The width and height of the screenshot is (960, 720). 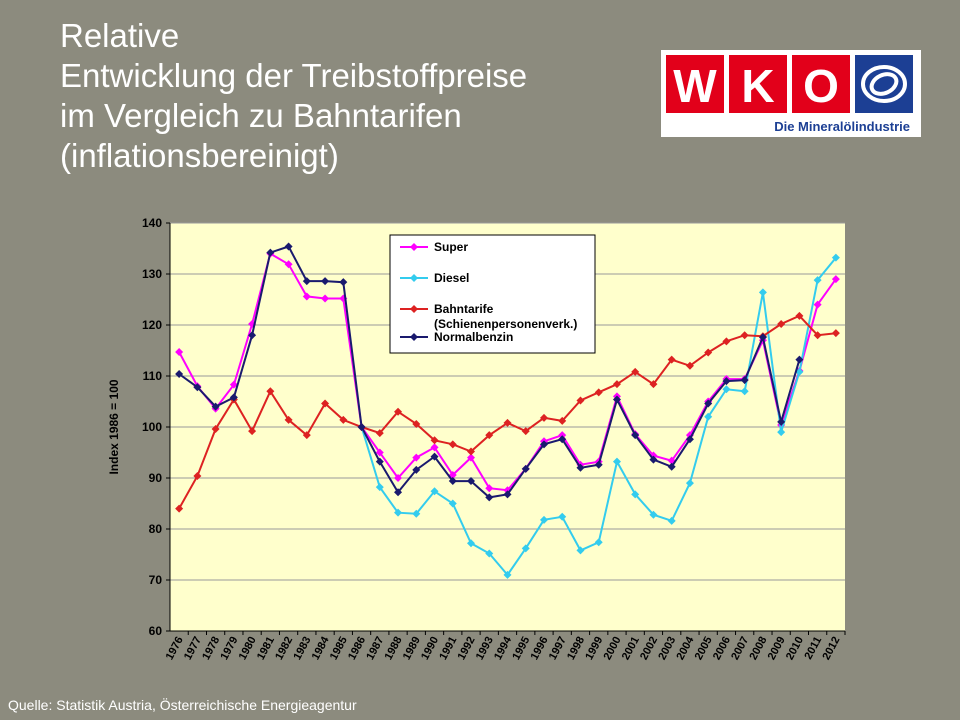 What do you see at coordinates (757, 86) in the screenshot?
I see `logo-letter-k: K` at bounding box center [757, 86].